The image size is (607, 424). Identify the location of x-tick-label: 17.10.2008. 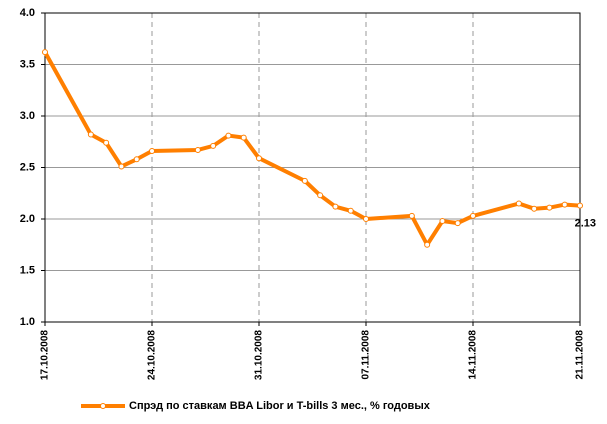
(45, 355).